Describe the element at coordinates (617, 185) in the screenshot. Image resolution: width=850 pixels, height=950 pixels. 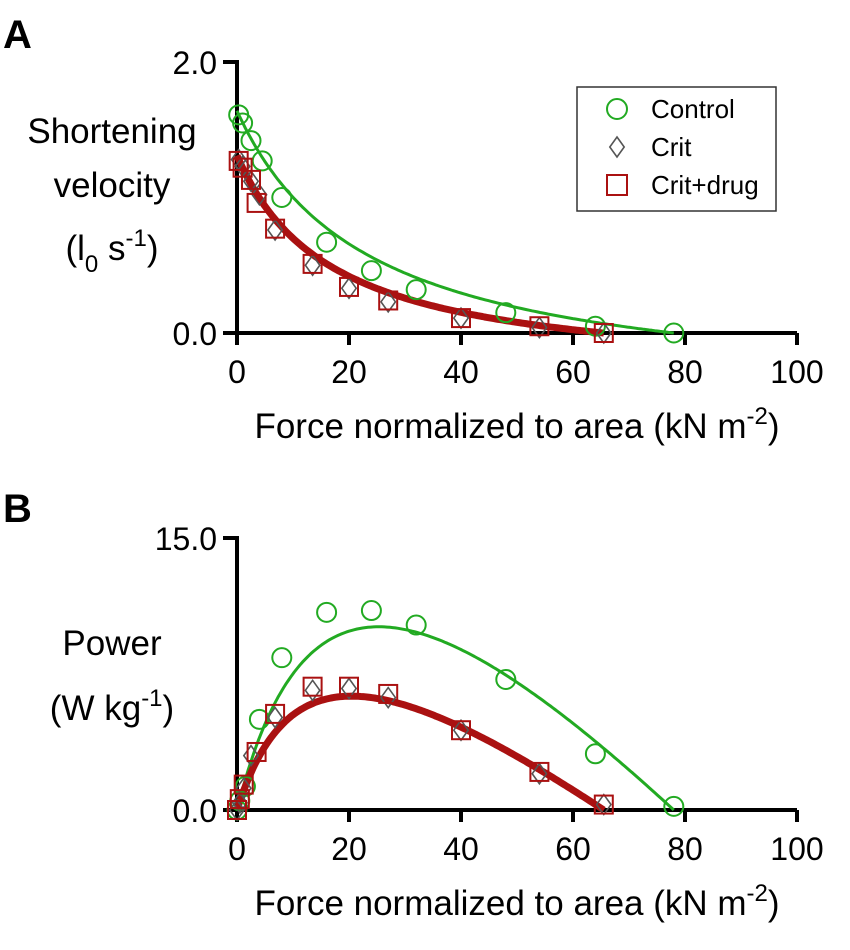
I see `legend-marker-crit-drug` at that location.